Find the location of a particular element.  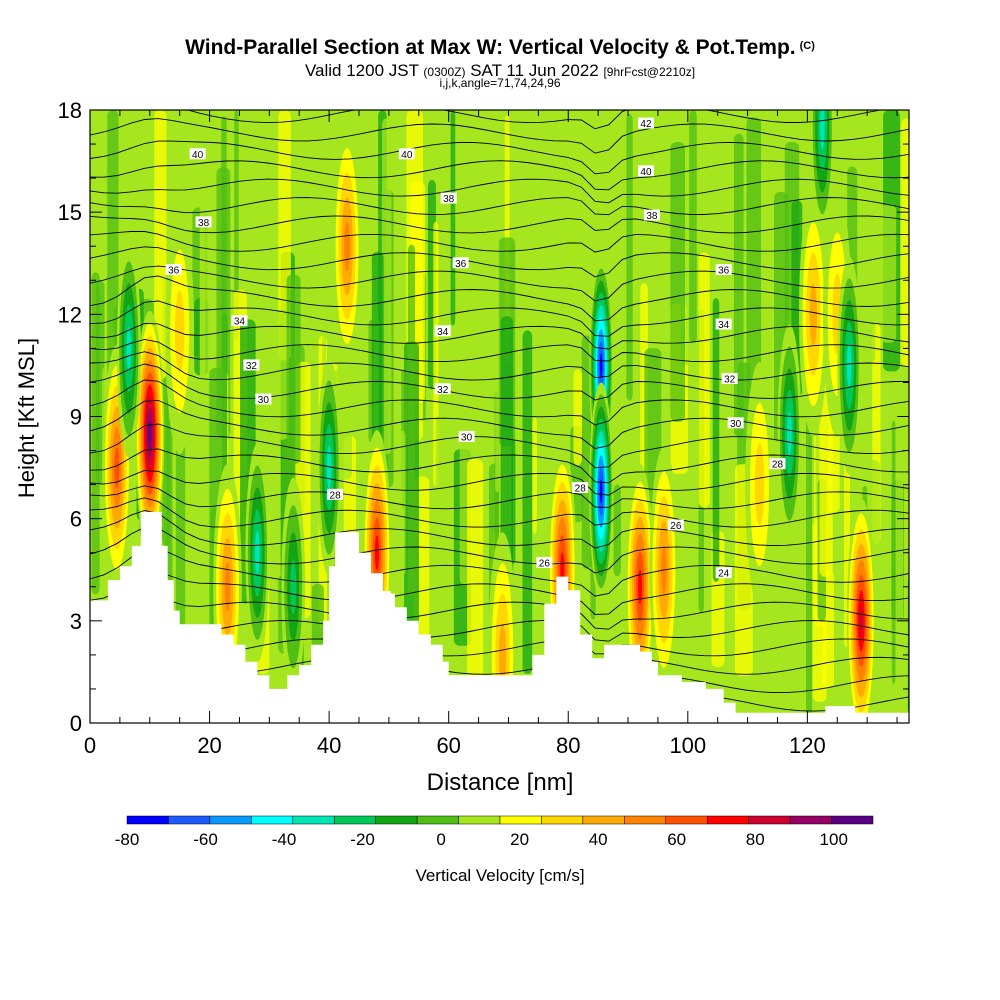

colorbar-tick-label: -60 is located at coordinates (205, 839).